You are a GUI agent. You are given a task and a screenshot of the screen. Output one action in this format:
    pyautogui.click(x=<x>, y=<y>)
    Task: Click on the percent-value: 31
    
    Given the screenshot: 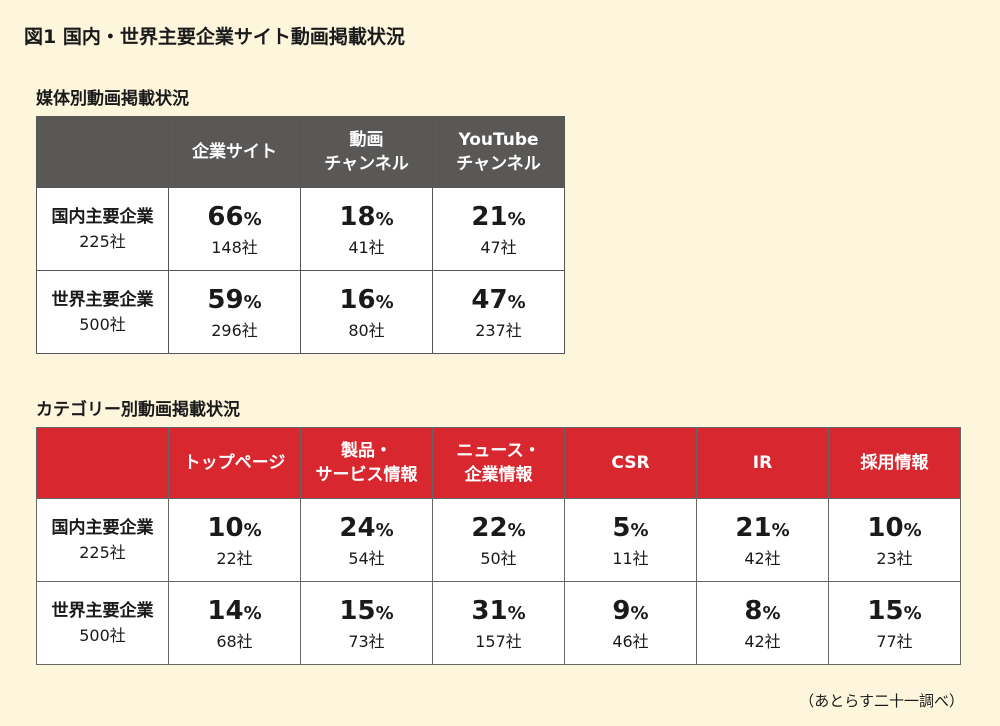 What is the action you would take?
    pyautogui.click(x=489, y=610)
    